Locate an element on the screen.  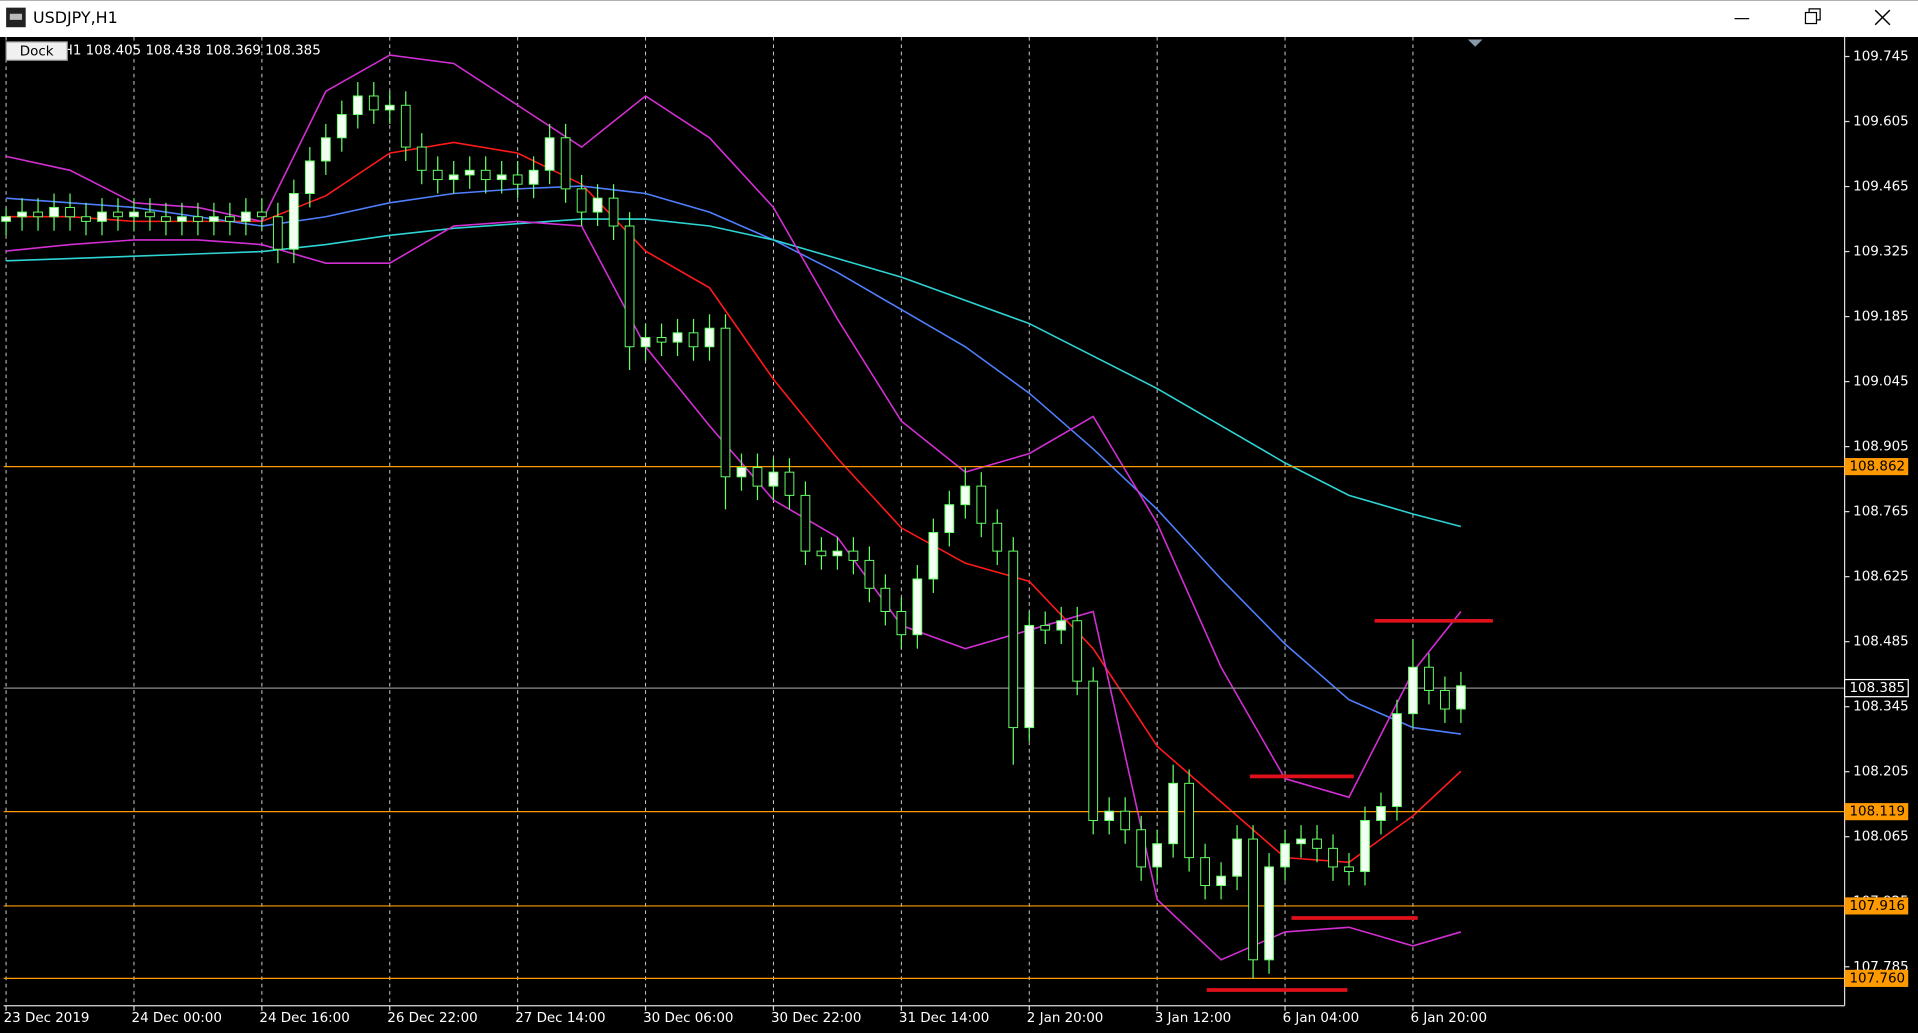
x-tick-label: 26 Dec 22:00 is located at coordinates (432, 1018).